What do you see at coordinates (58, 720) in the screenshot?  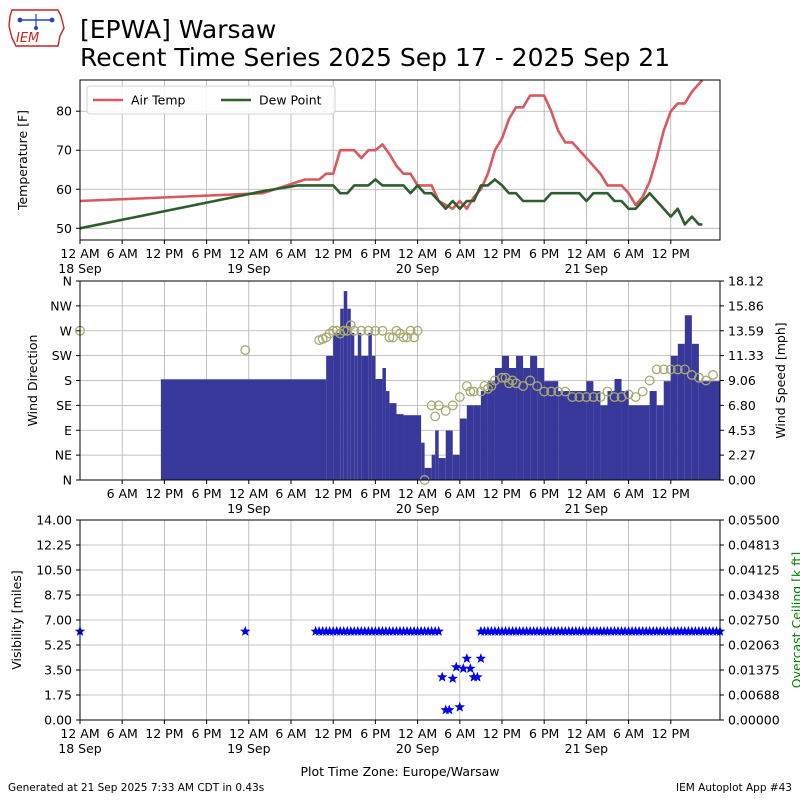 I see `visibility-tick-label: 0.00` at bounding box center [58, 720].